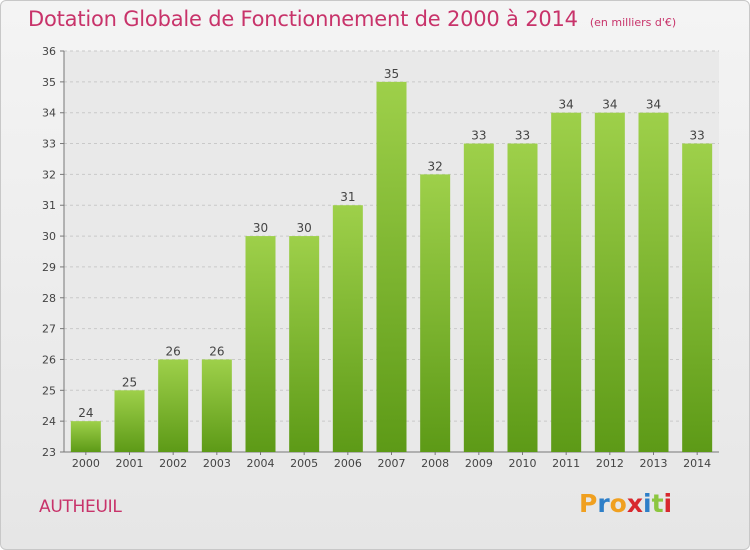 This screenshot has height=550, width=750. Describe the element at coordinates (49, 82) in the screenshot. I see `y-tick-label: 35` at that location.